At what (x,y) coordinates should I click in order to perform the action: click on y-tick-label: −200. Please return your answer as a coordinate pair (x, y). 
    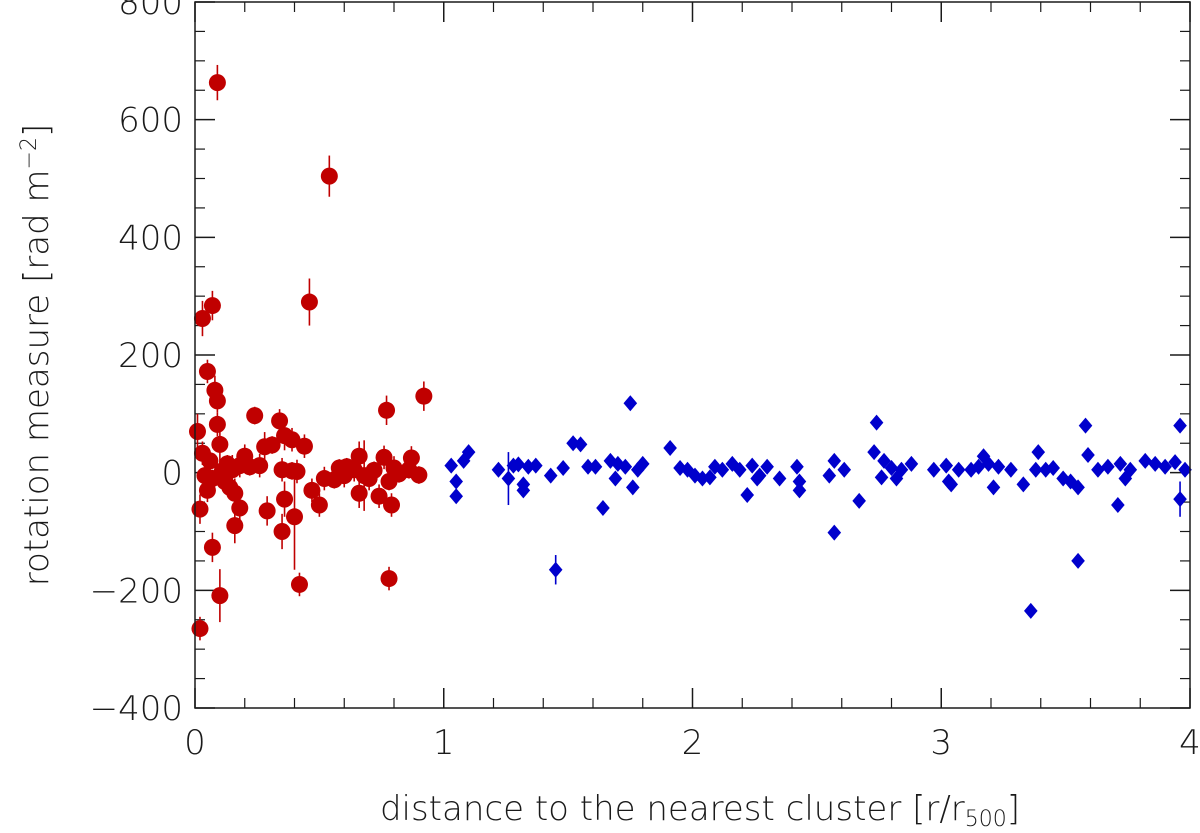
    Looking at the image, I should click on (136, 591).